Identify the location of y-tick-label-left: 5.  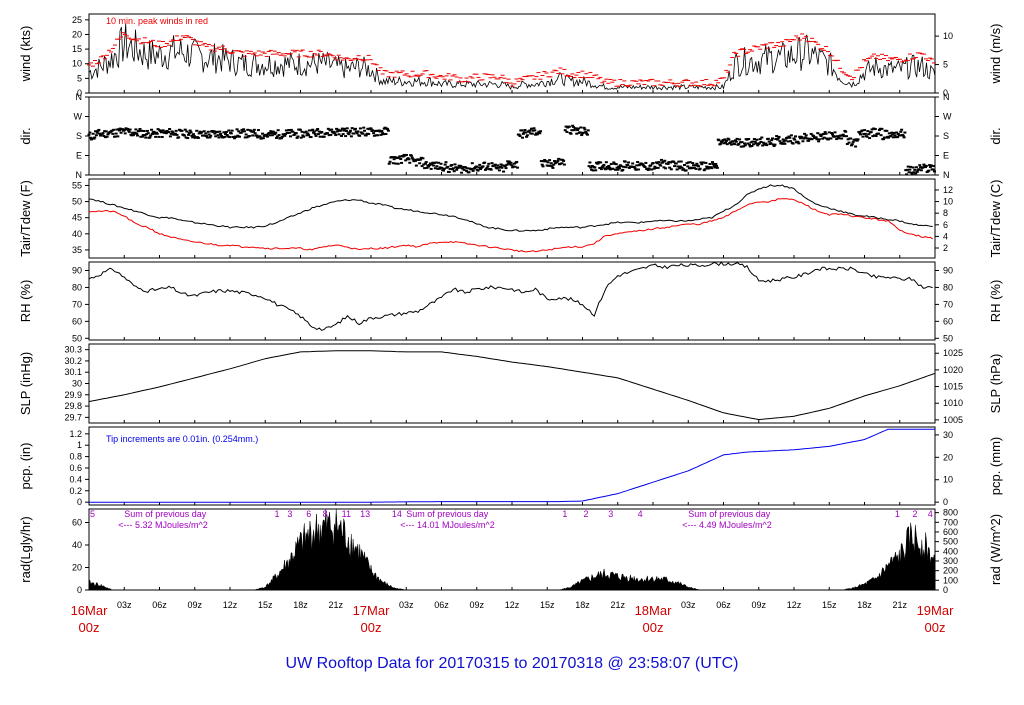
(79, 78).